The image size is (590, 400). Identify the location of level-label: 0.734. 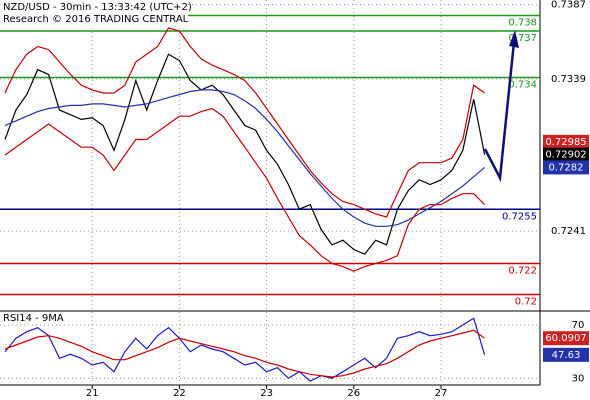
(522, 85).